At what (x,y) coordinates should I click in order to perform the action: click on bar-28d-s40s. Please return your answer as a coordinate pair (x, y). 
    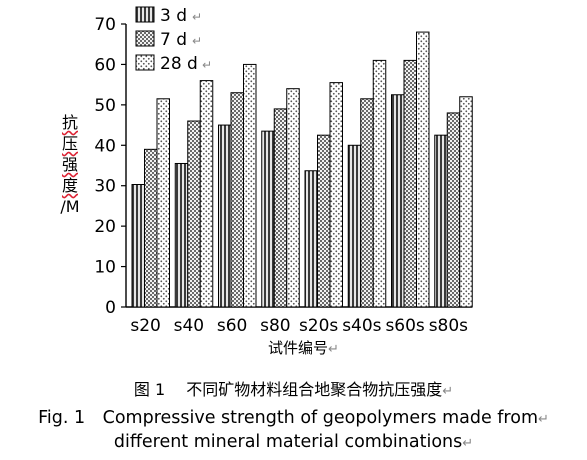
    Looking at the image, I should click on (379, 183).